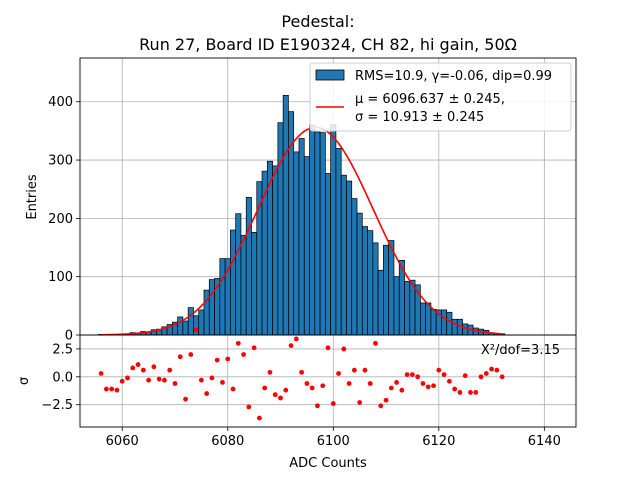 The height and width of the screenshot is (480, 640). Describe the element at coordinates (69, 336) in the screenshot. I see `main-y-tick-label: 0` at that location.